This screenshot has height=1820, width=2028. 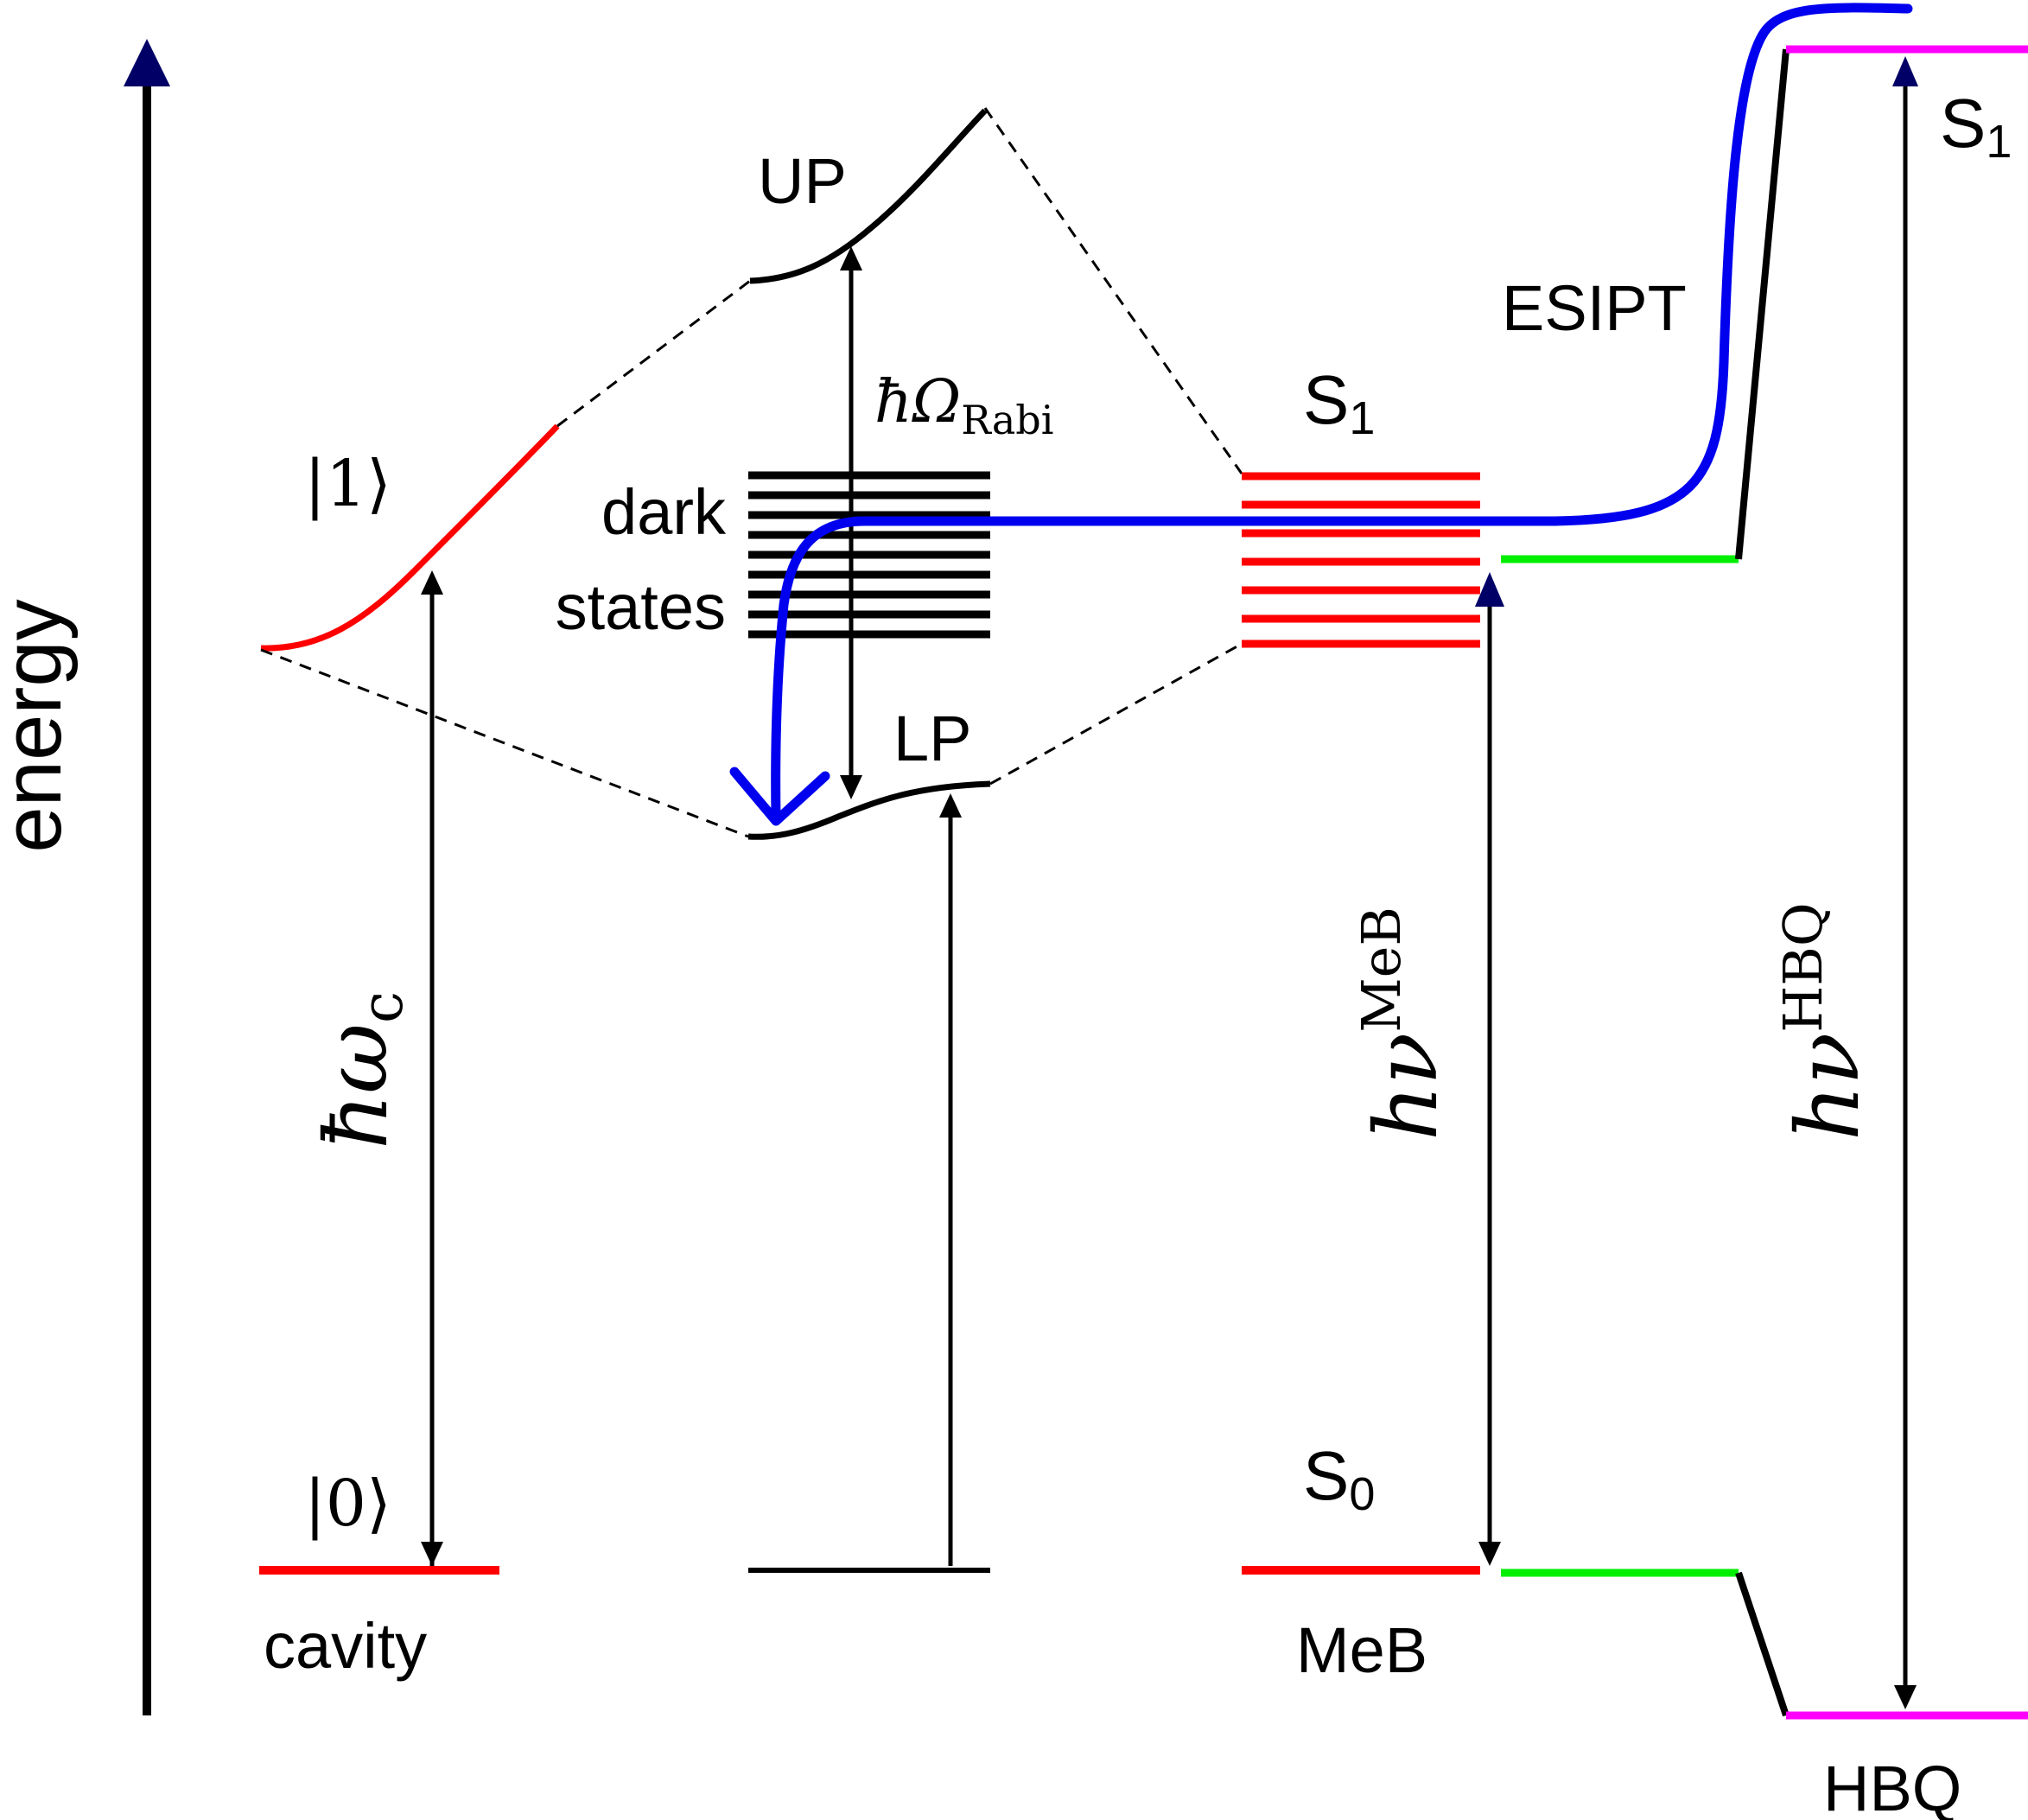 I want to click on upper-polariton-label: UP, so click(x=802, y=181).